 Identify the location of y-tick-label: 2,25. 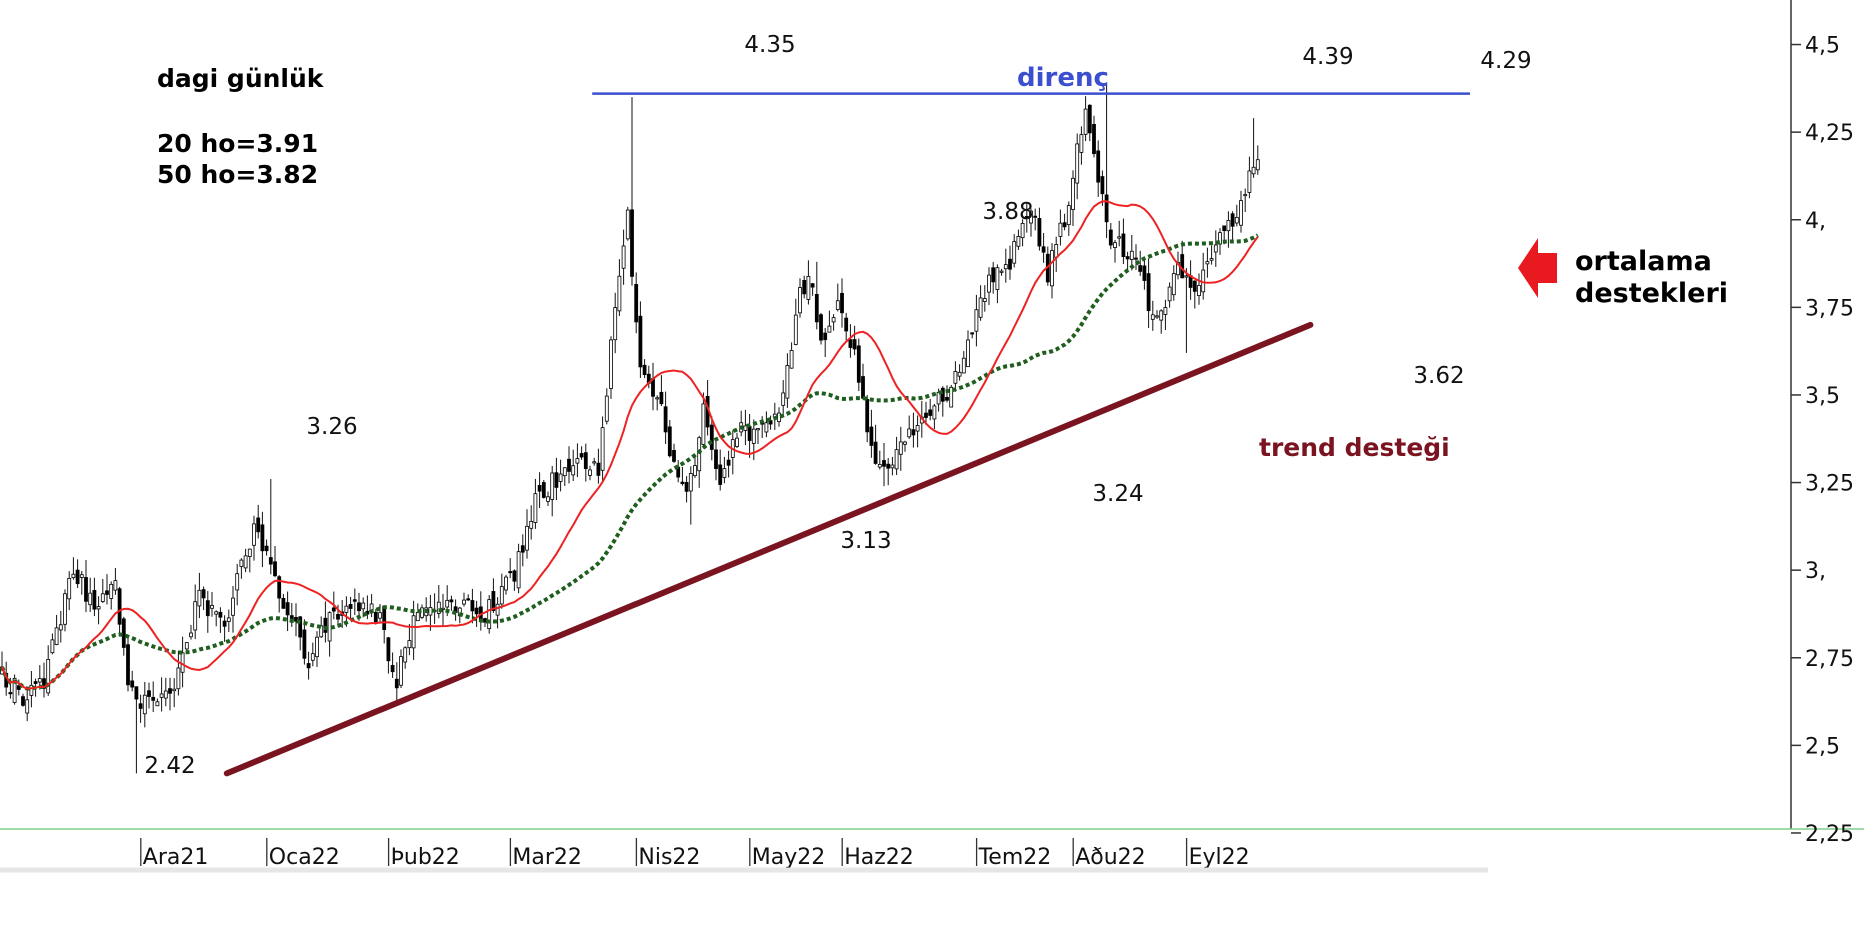
(1829, 834).